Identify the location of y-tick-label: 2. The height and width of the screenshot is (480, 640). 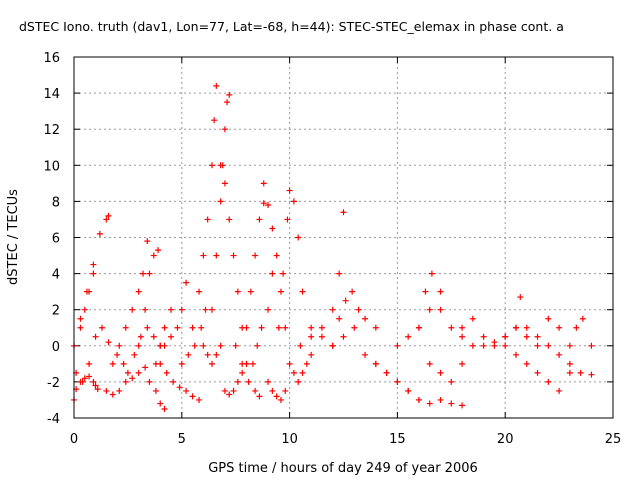
(56, 311).